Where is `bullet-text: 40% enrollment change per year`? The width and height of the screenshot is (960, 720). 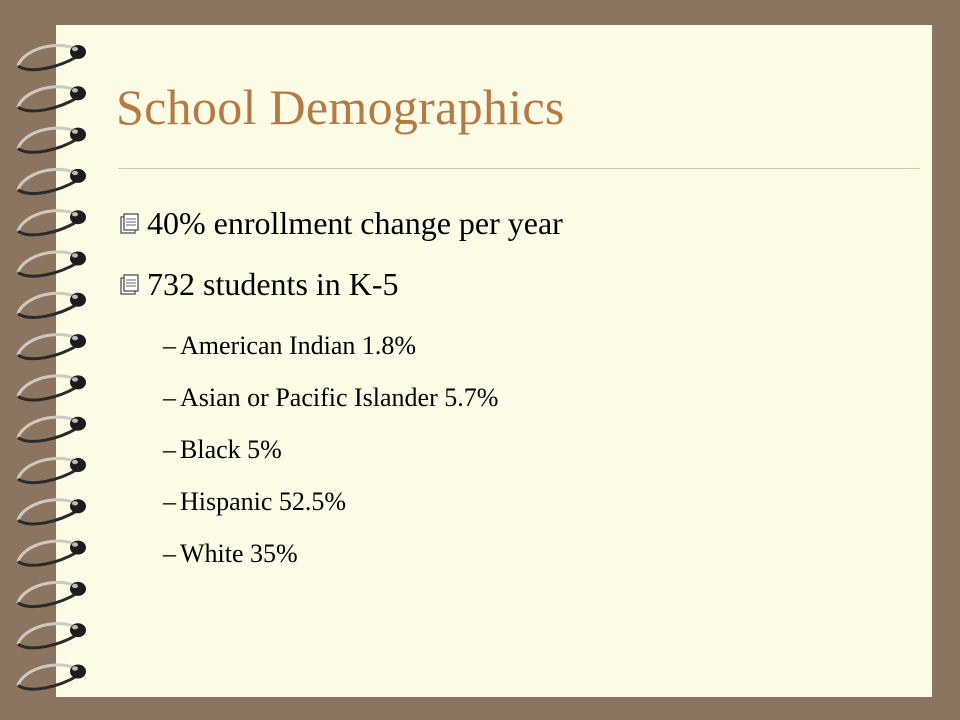
bullet-text: 40% enrollment change per year is located at coordinates (355, 223).